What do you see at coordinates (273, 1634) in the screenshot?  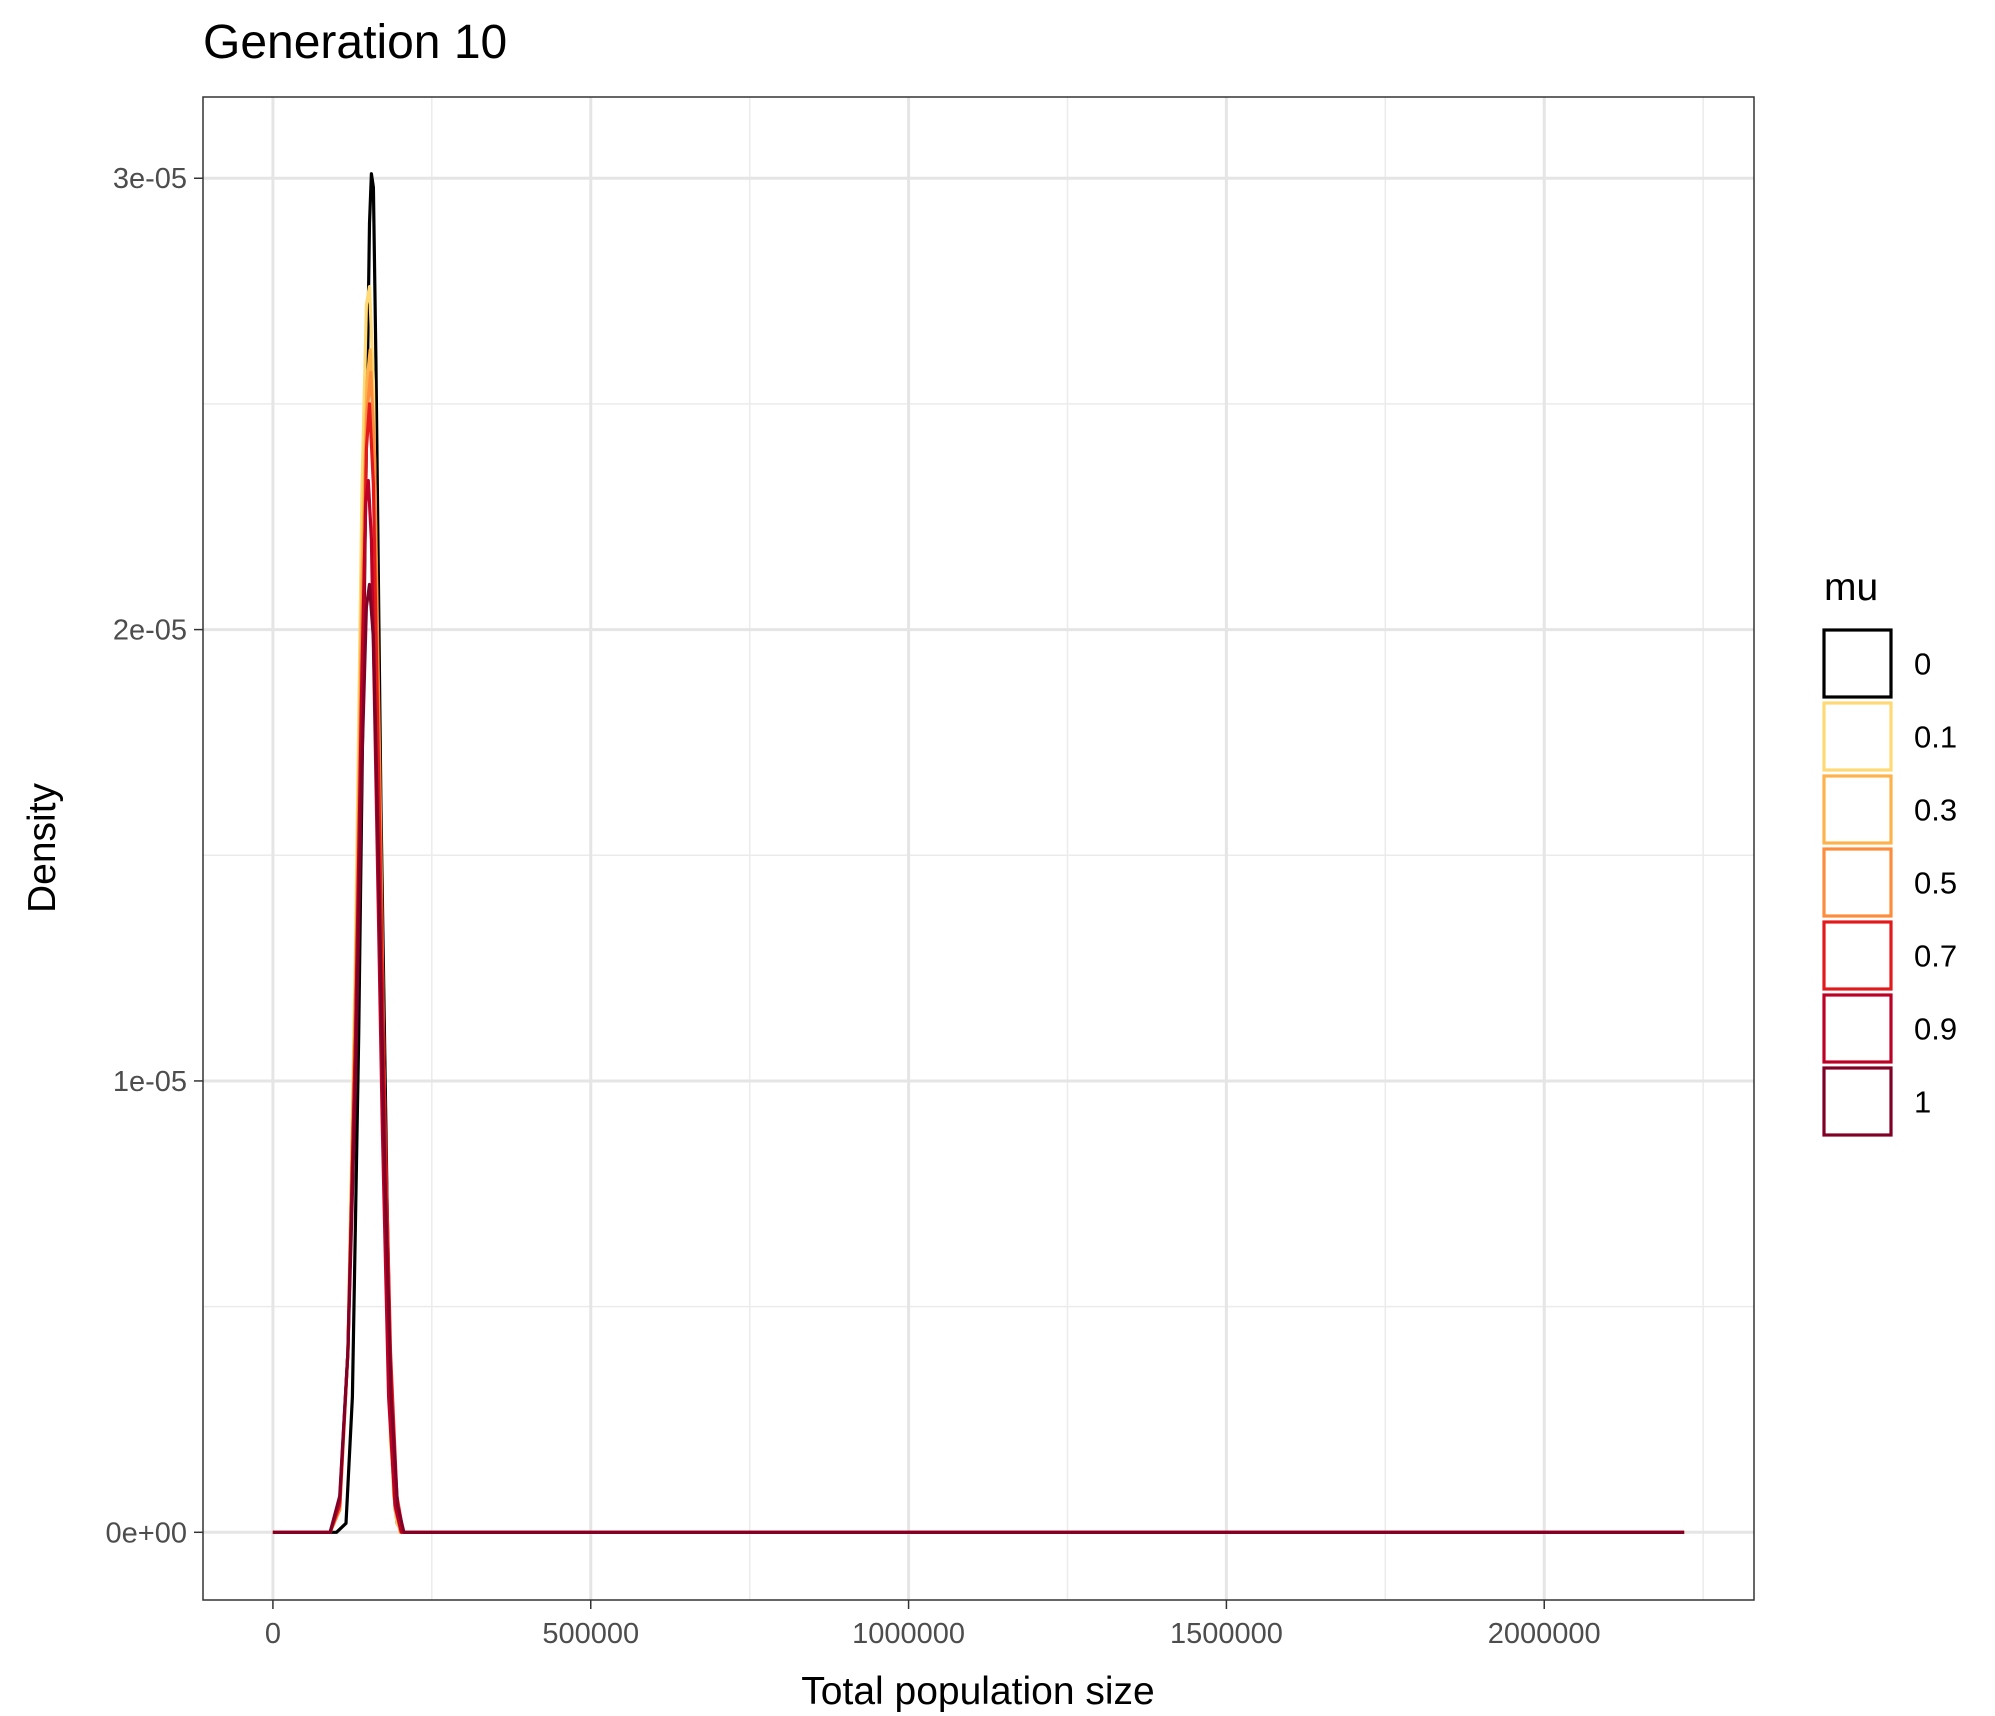 I see `x-tick-label: 0` at bounding box center [273, 1634].